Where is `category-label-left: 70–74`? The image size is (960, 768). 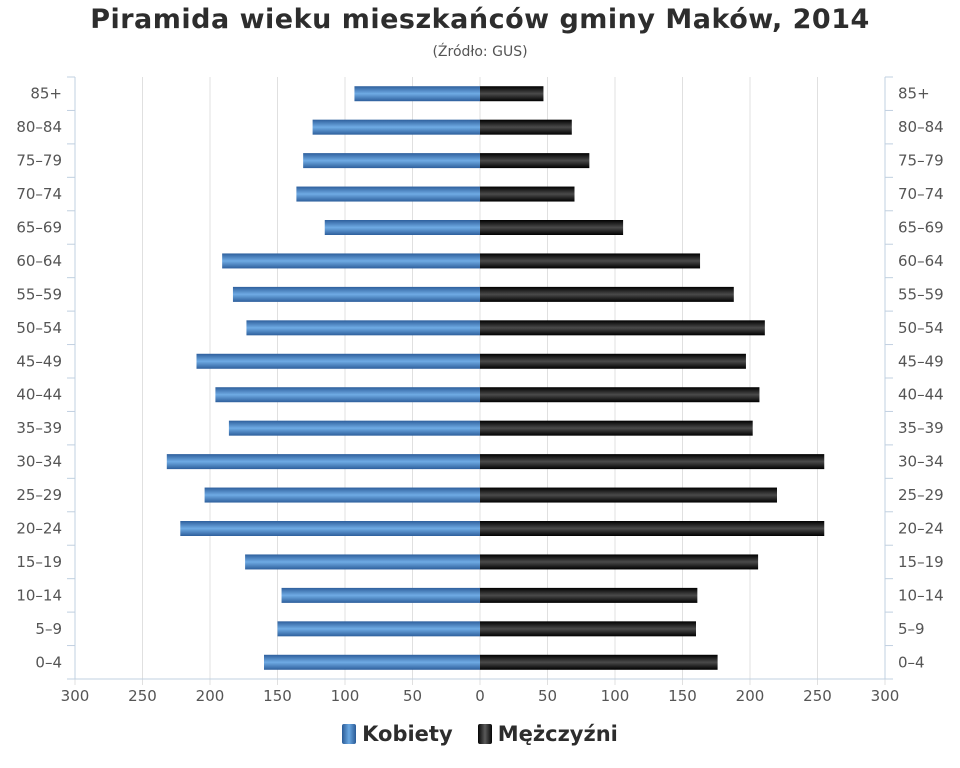
category-label-left: 70–74 is located at coordinates (39, 194).